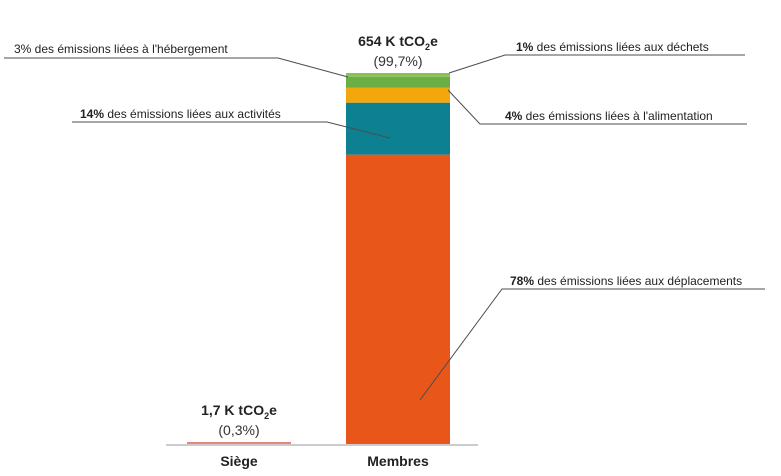  I want to click on annotation-label-activites: 14% des émissions liées aux activités, so click(180, 114).